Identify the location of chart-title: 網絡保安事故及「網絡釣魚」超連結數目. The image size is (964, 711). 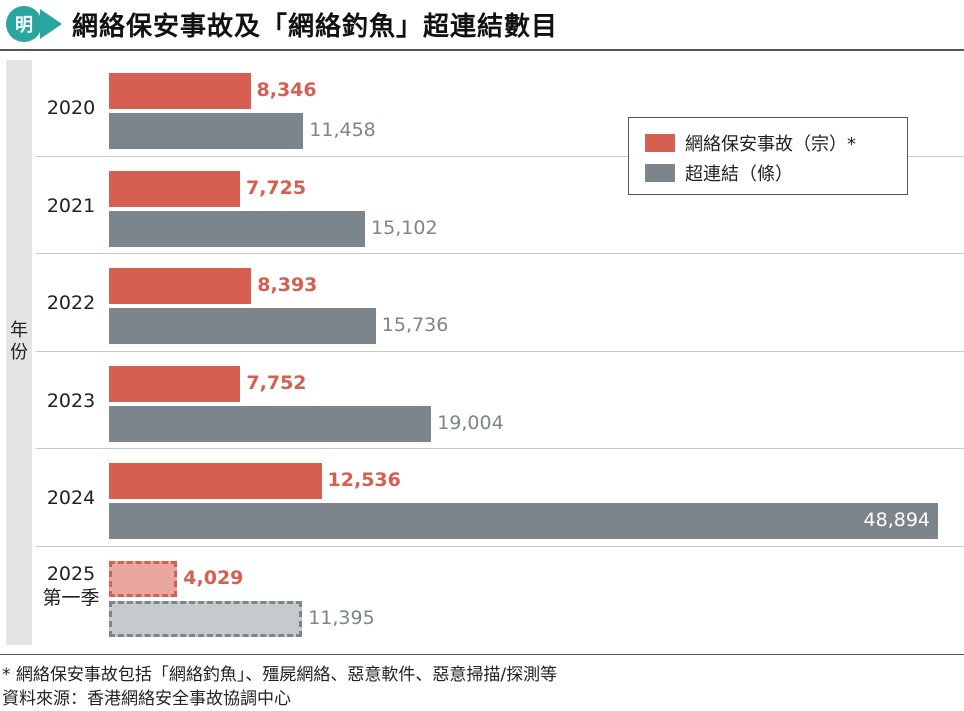
(315, 27).